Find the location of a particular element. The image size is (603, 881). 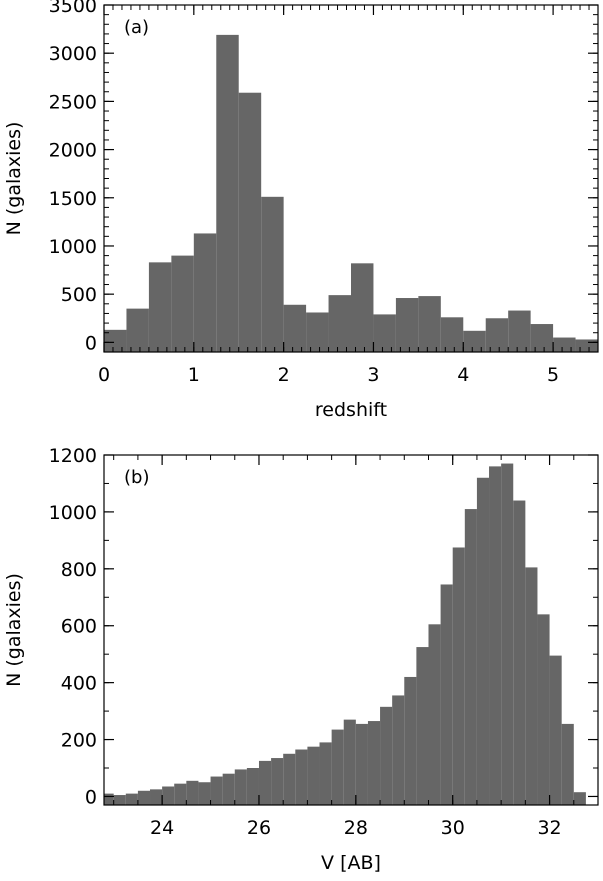

panel-b-y-tick-label: 200 is located at coordinates (79, 741).